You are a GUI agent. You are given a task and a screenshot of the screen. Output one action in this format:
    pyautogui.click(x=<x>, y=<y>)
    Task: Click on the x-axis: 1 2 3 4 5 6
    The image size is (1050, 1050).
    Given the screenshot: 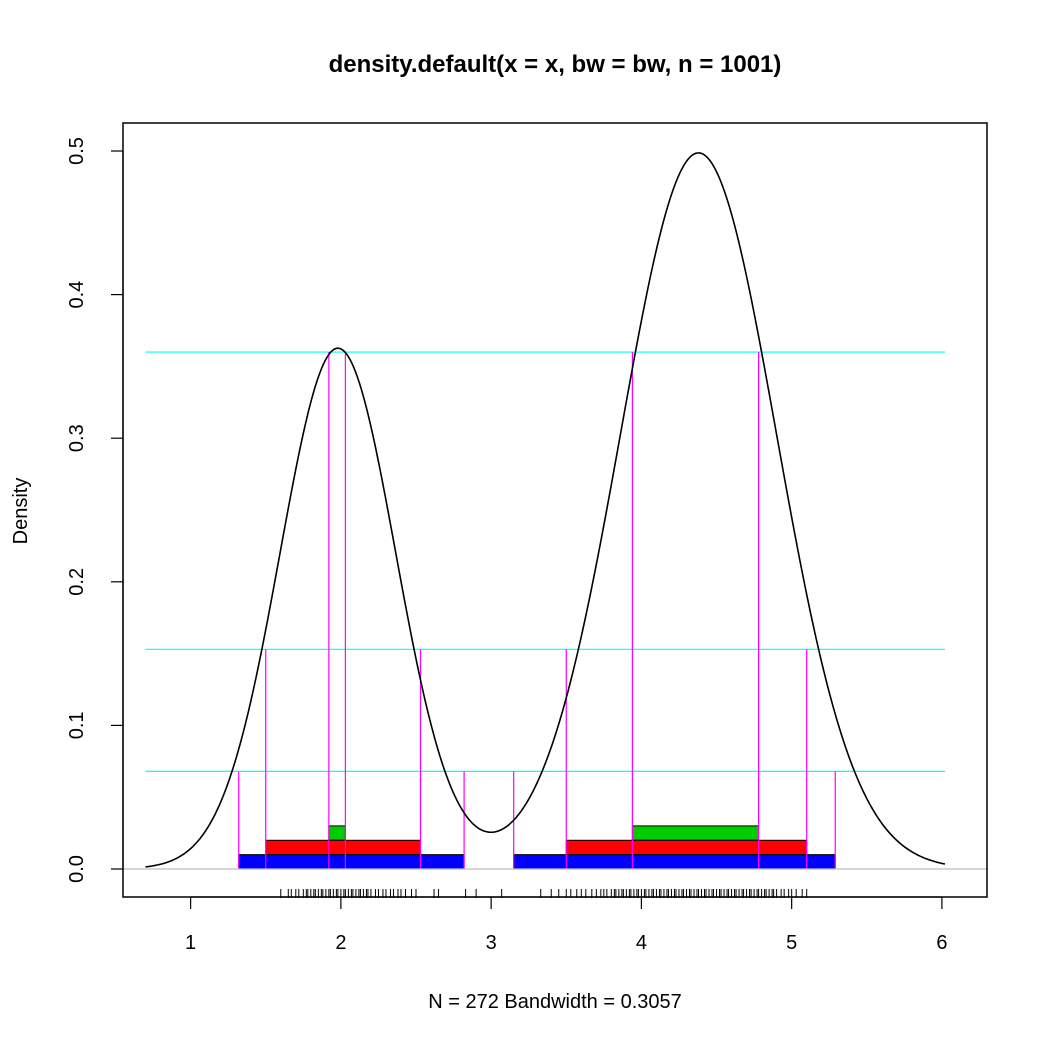 What is the action you would take?
    pyautogui.click(x=566, y=925)
    